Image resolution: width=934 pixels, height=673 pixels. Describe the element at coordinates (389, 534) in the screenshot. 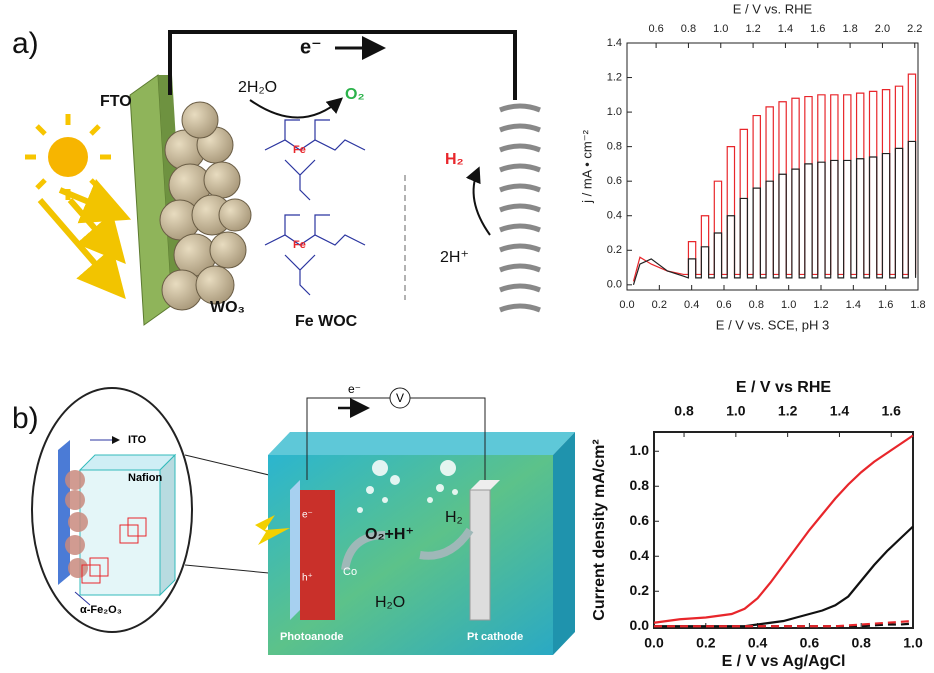

I see `label: O₂+H⁺` at that location.